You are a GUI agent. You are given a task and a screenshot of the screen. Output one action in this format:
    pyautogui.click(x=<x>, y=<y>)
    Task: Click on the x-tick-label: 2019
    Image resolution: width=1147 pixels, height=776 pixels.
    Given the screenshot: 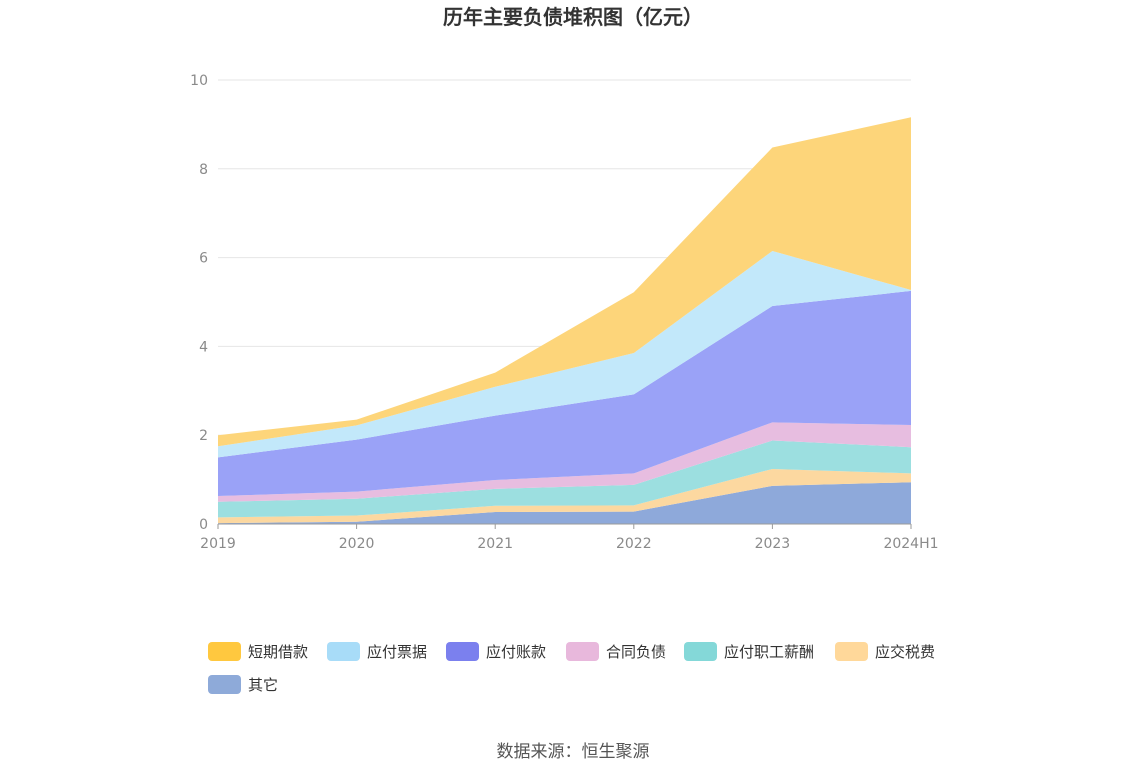 What is the action you would take?
    pyautogui.click(x=218, y=544)
    